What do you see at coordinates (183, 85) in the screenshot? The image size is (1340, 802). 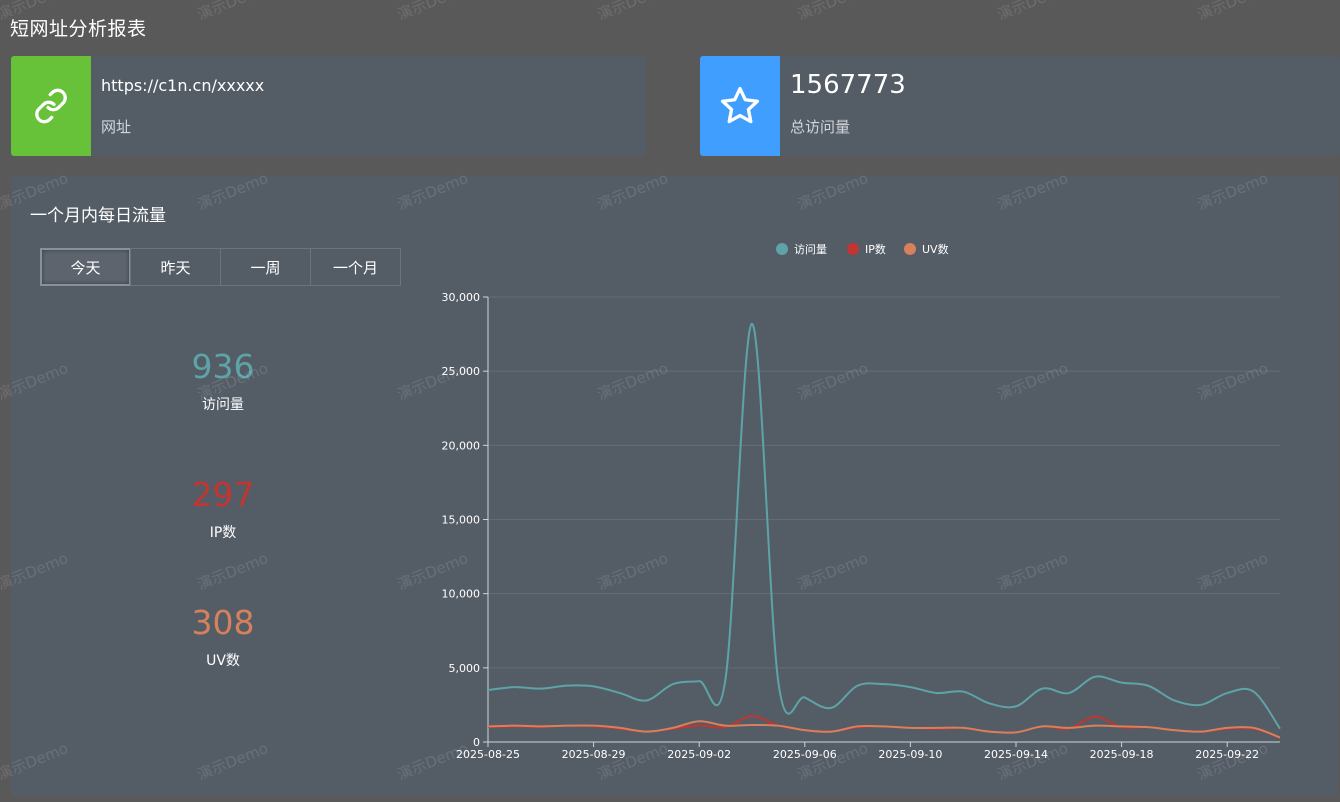 I see `short-url-value: https://c1n.cn/xxxxx` at bounding box center [183, 85].